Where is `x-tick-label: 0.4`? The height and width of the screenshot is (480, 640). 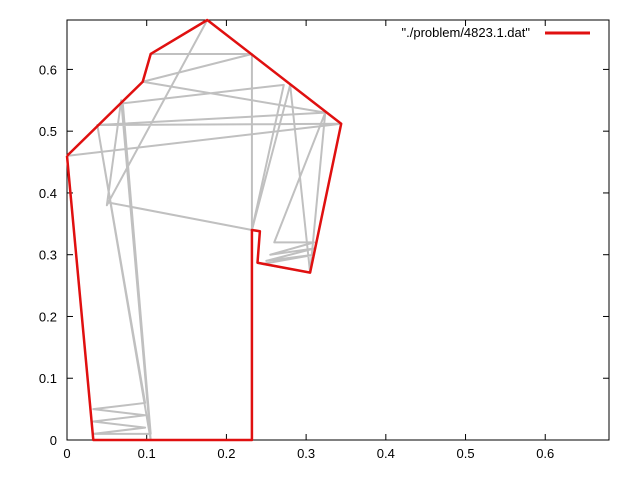
x-tick-label: 0.4 is located at coordinates (386, 453).